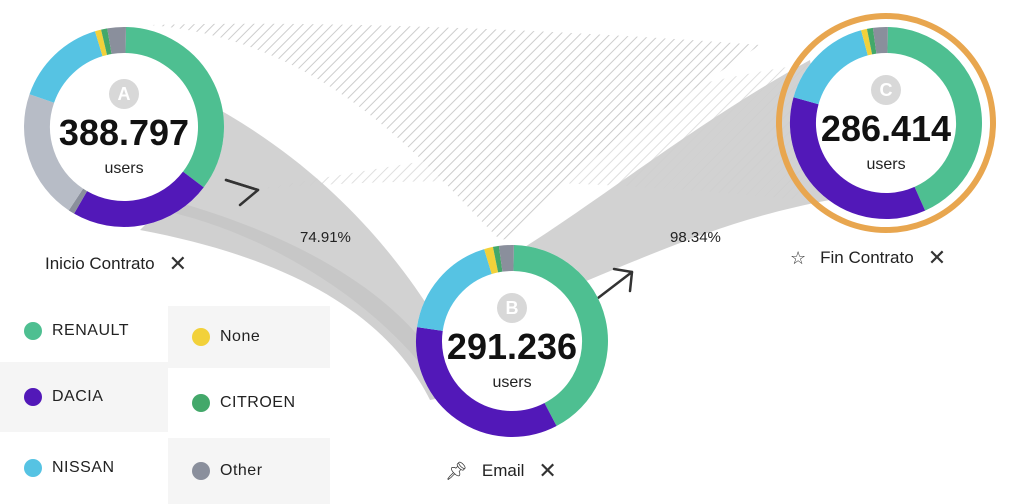 The image size is (1024, 504). What do you see at coordinates (78, 396) in the screenshot?
I see `legend-label: DACIA` at bounding box center [78, 396].